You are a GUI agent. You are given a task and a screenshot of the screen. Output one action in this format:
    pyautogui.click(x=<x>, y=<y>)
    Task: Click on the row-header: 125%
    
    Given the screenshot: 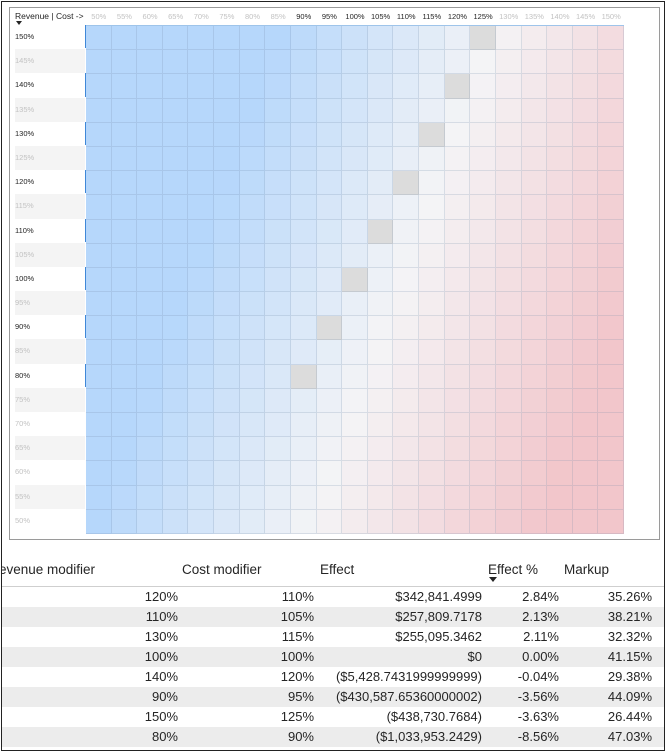 What is the action you would take?
    pyautogui.click(x=50, y=158)
    